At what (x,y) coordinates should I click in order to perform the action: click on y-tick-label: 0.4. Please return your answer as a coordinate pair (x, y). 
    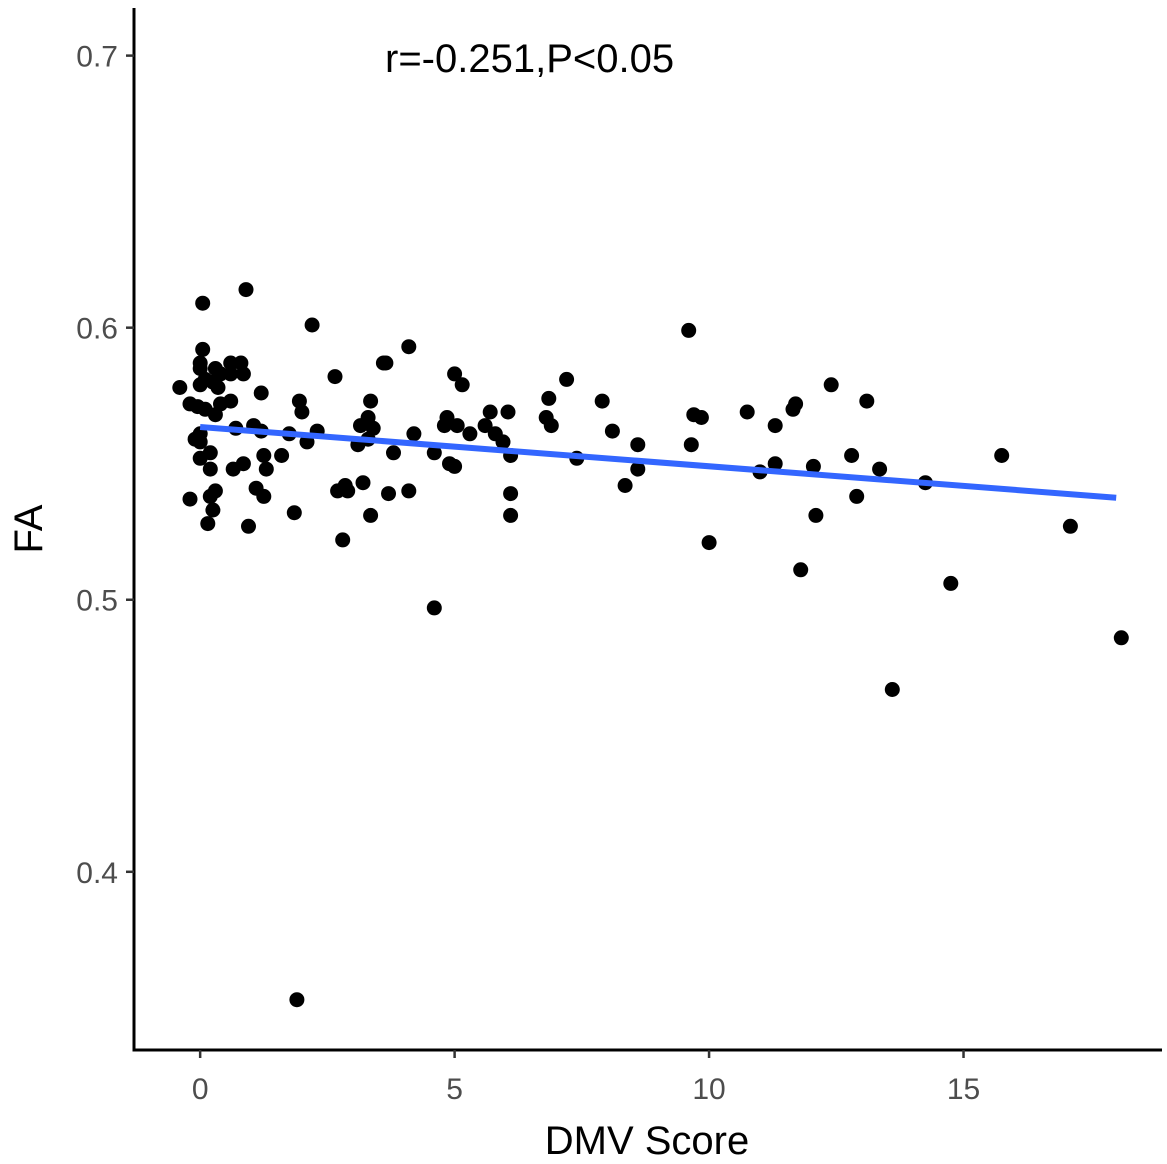
    Looking at the image, I should click on (97, 873).